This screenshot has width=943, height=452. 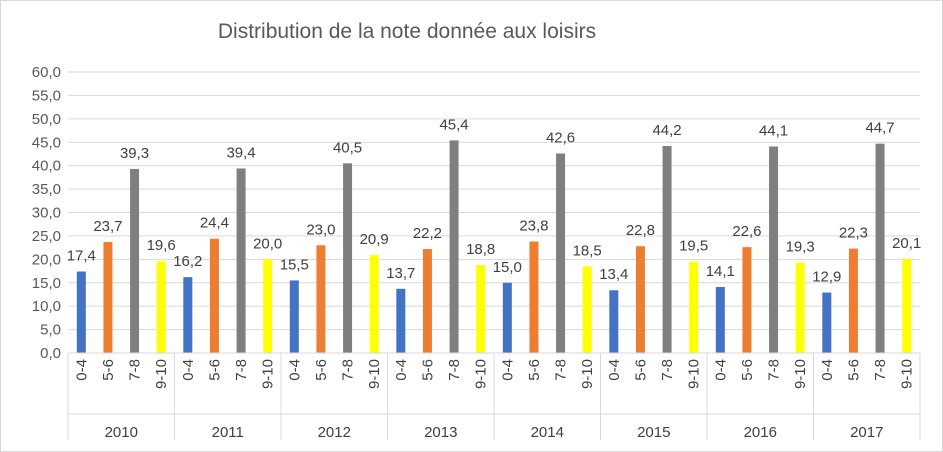 What do you see at coordinates (826, 277) in the screenshot?
I see `data-label: 12,9` at bounding box center [826, 277].